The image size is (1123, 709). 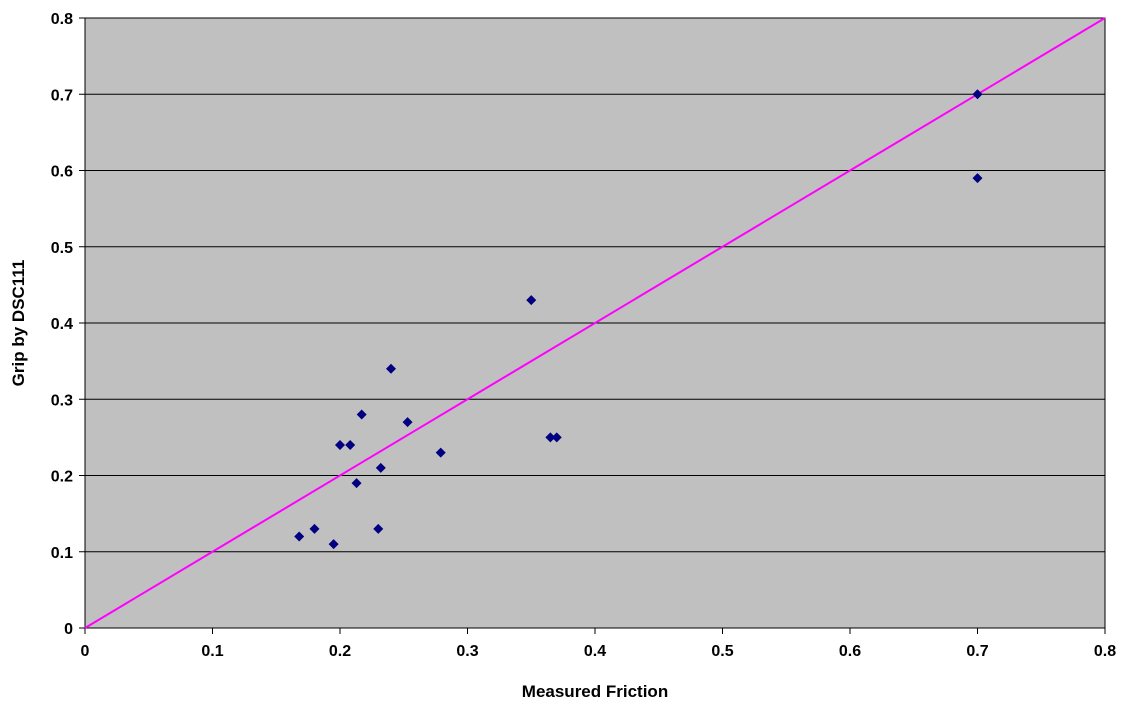 What do you see at coordinates (467, 651) in the screenshot?
I see `x-tick-label: 0.3` at bounding box center [467, 651].